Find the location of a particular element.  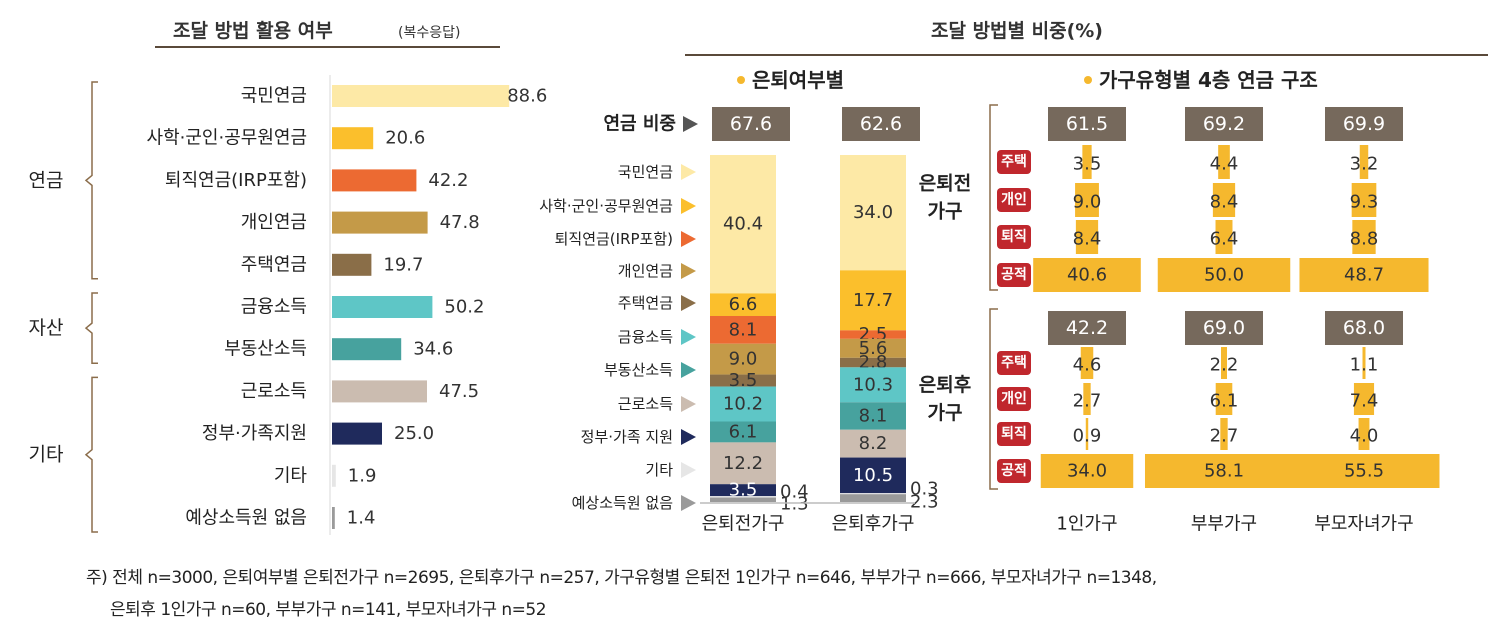

layer-value: 3.2 is located at coordinates (1364, 164).